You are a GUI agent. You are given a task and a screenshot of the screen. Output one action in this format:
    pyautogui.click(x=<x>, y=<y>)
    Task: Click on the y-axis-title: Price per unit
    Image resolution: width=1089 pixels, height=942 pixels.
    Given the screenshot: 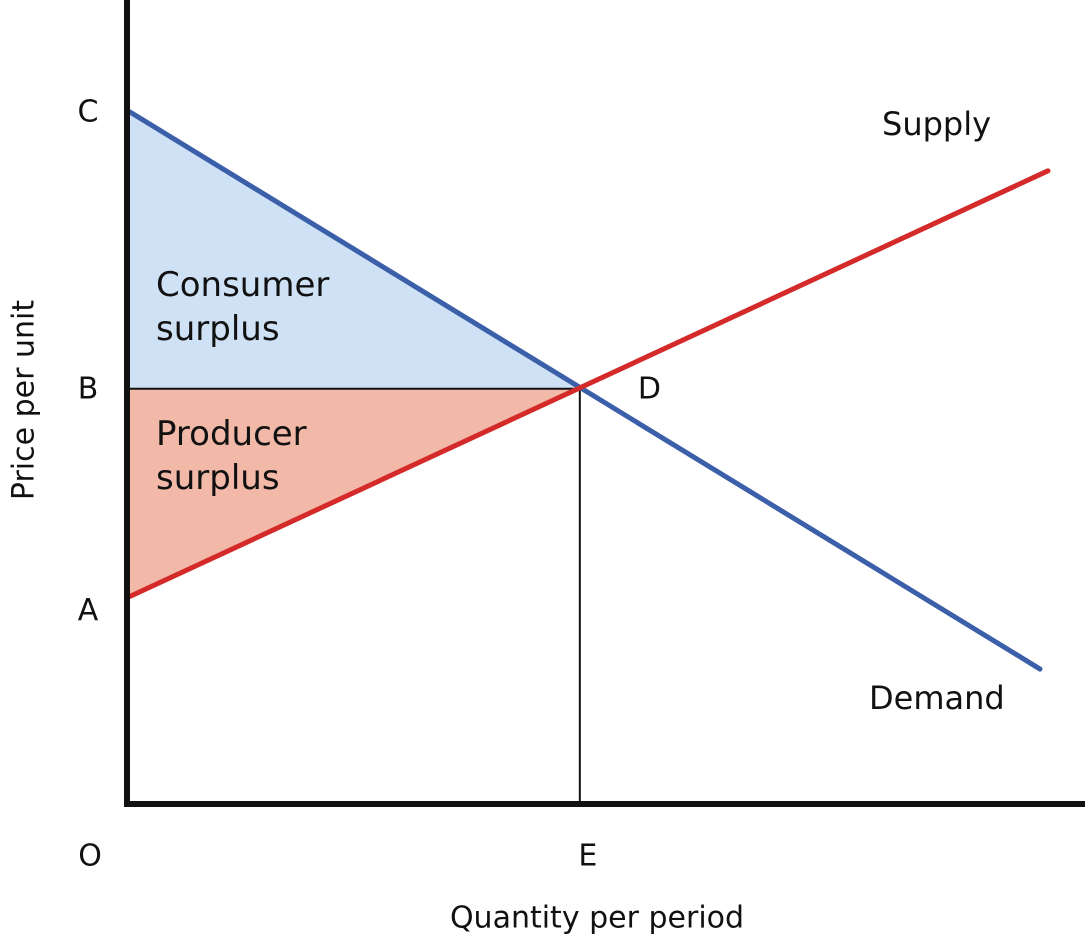 What is the action you would take?
    pyautogui.click(x=24, y=400)
    